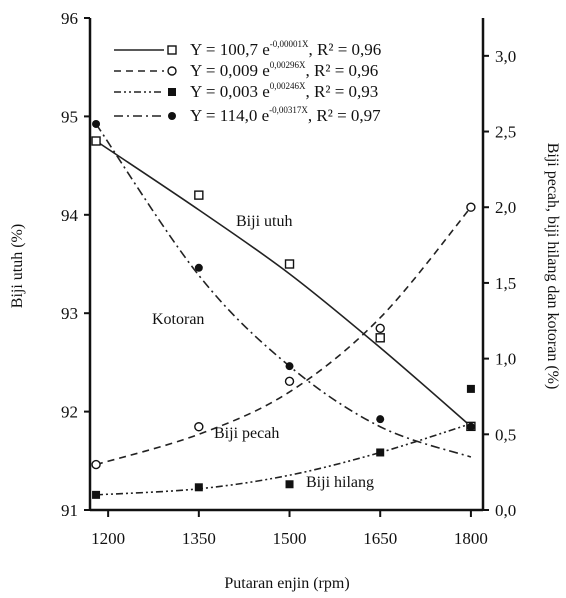 The image size is (566, 598). What do you see at coordinates (286, 583) in the screenshot?
I see `x-axis-title: Putaran enjin (rpm)` at bounding box center [286, 583].